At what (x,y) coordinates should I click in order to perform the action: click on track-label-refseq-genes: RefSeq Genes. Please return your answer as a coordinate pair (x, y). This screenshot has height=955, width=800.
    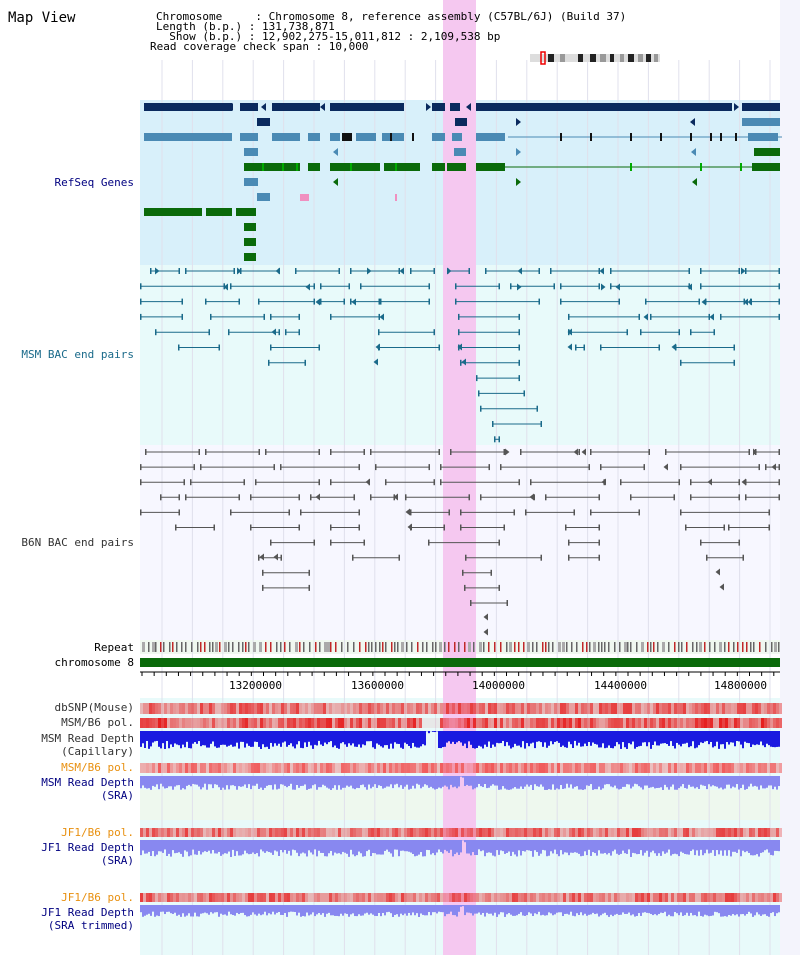
    Looking at the image, I should click on (94, 182).